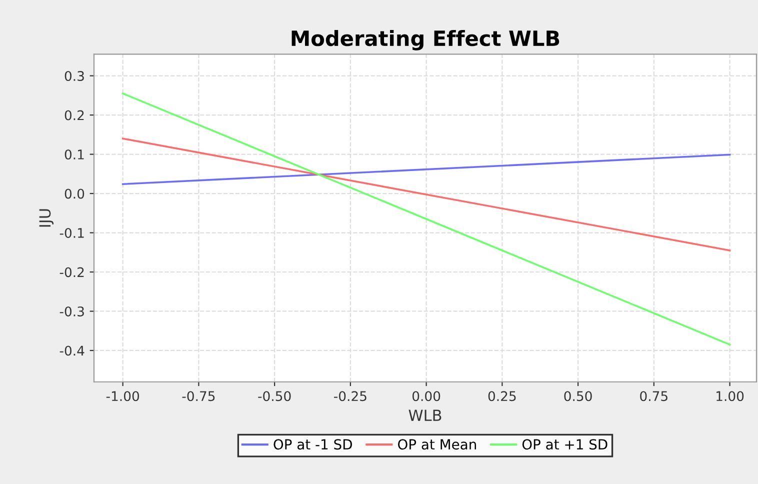  What do you see at coordinates (198, 396) in the screenshot?
I see `x-tick-label: -0.75` at bounding box center [198, 396].